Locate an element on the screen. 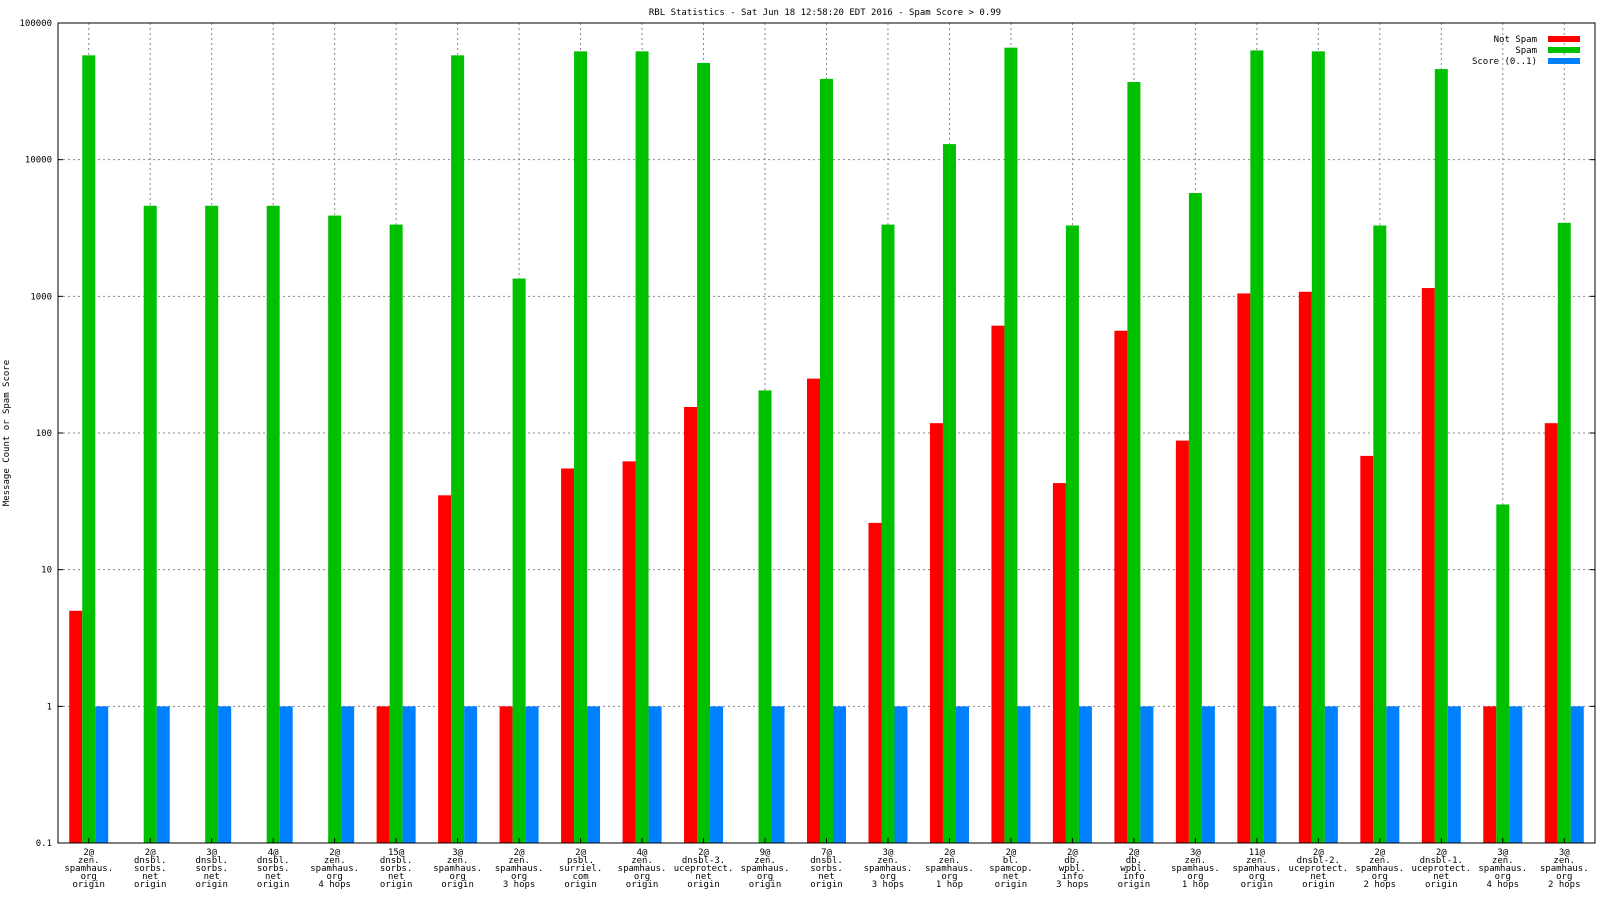 The width and height of the screenshot is (1600, 900). x-tick-label: 7@ dnsbl. sorbs. net origin is located at coordinates (826, 869).